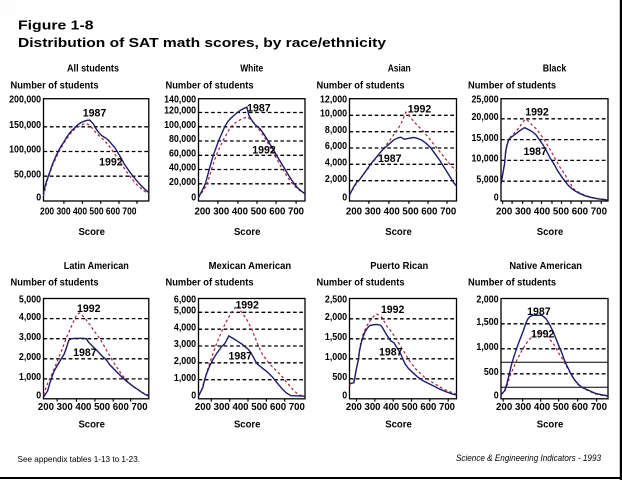  I want to click on svg-text: 150,000, so click(25, 125).